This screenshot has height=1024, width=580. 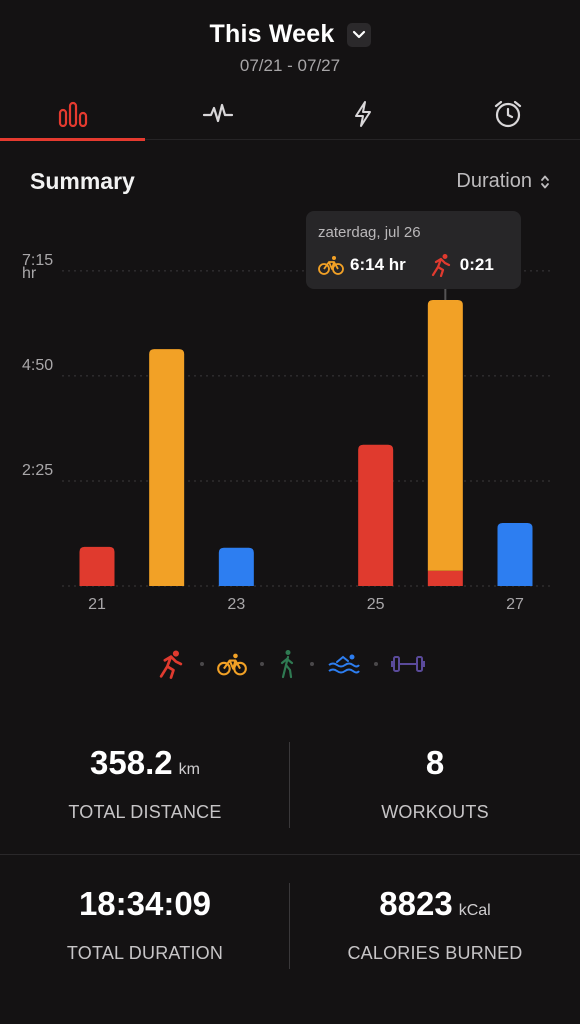 I want to click on stat-total-distance: 358.2 km TOTAL DISTANCE, so click(x=145, y=791).